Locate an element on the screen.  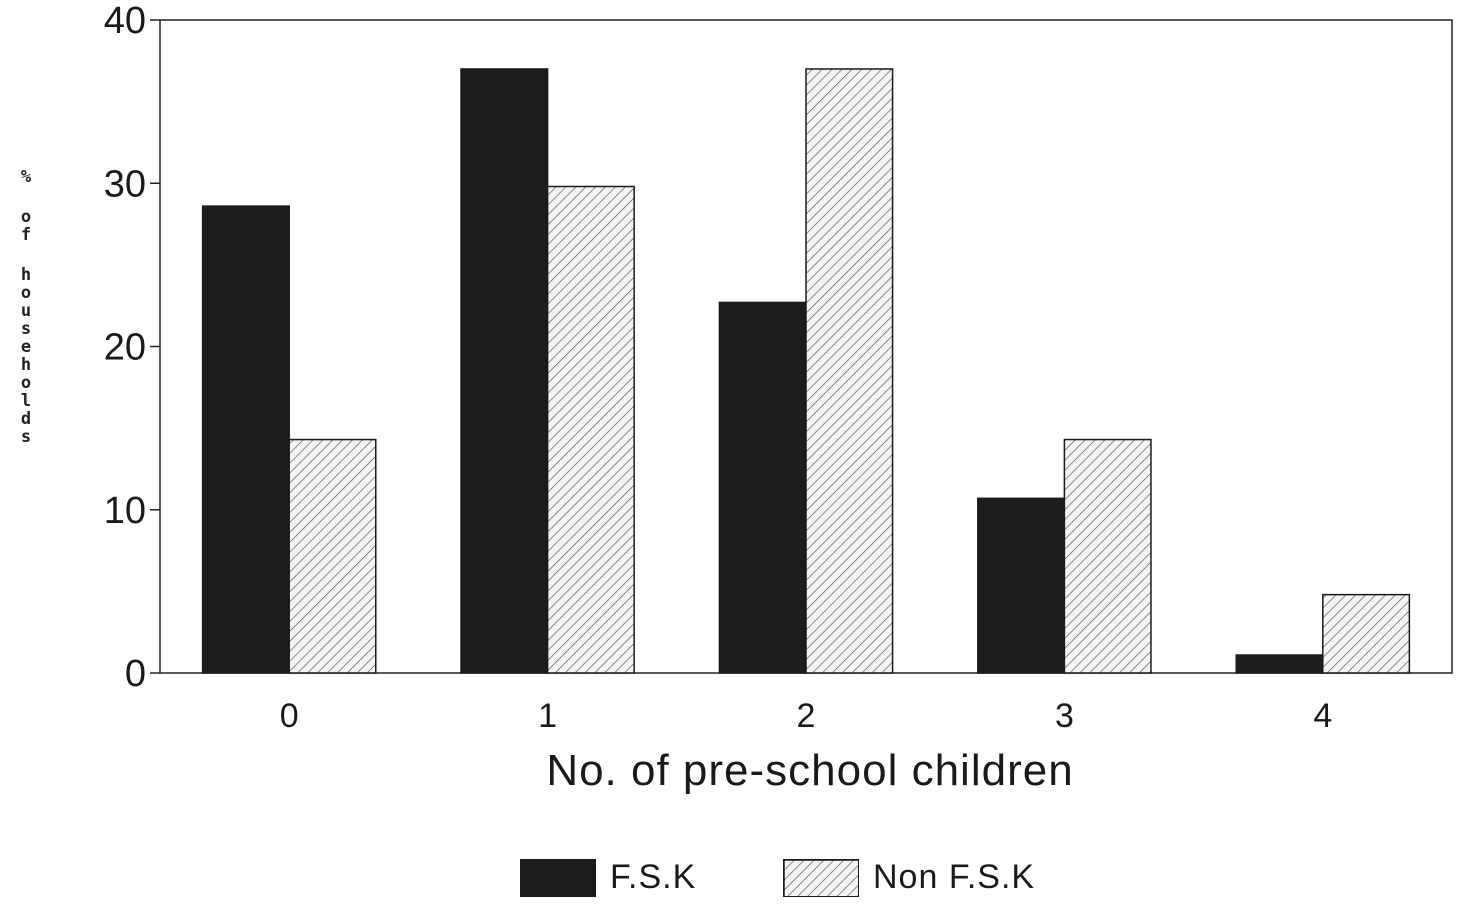
y-tick-label-30: 30 is located at coordinates (125, 184).